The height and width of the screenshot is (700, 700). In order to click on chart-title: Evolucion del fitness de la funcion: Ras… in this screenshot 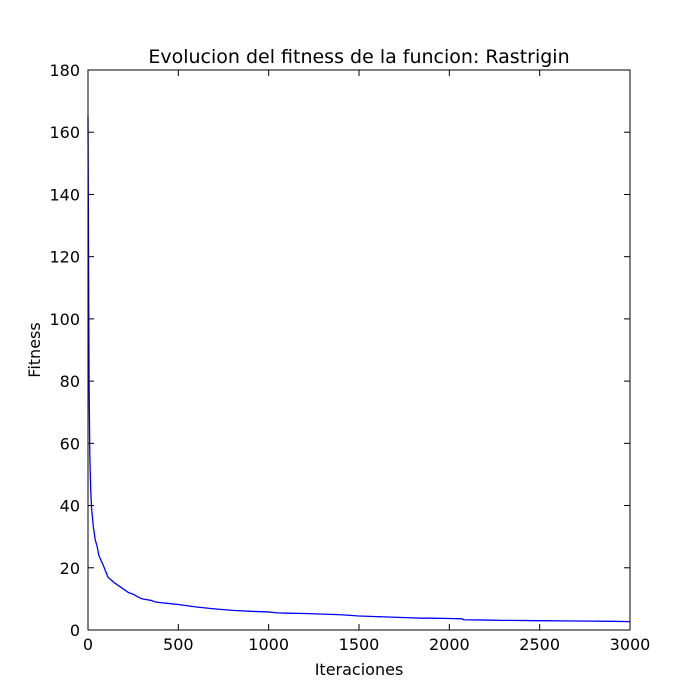, I will do `click(358, 57)`.